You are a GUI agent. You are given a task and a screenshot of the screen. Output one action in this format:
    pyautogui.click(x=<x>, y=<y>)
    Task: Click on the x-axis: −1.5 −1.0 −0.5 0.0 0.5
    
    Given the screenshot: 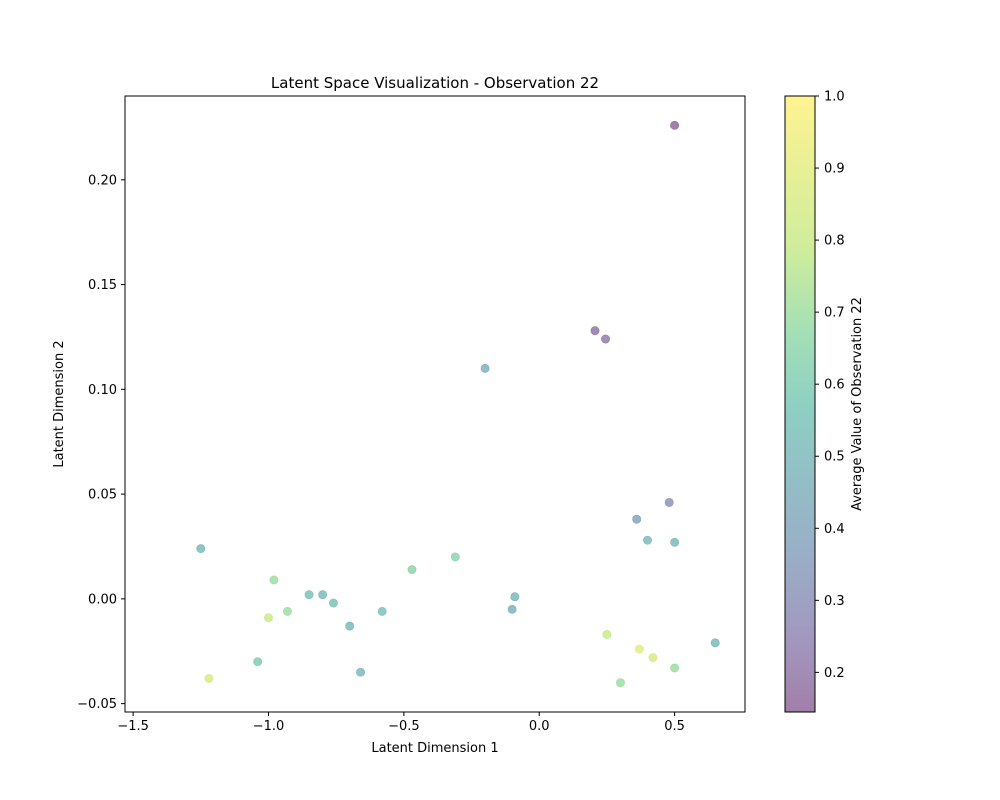 What is the action you would take?
    pyautogui.click(x=401, y=723)
    